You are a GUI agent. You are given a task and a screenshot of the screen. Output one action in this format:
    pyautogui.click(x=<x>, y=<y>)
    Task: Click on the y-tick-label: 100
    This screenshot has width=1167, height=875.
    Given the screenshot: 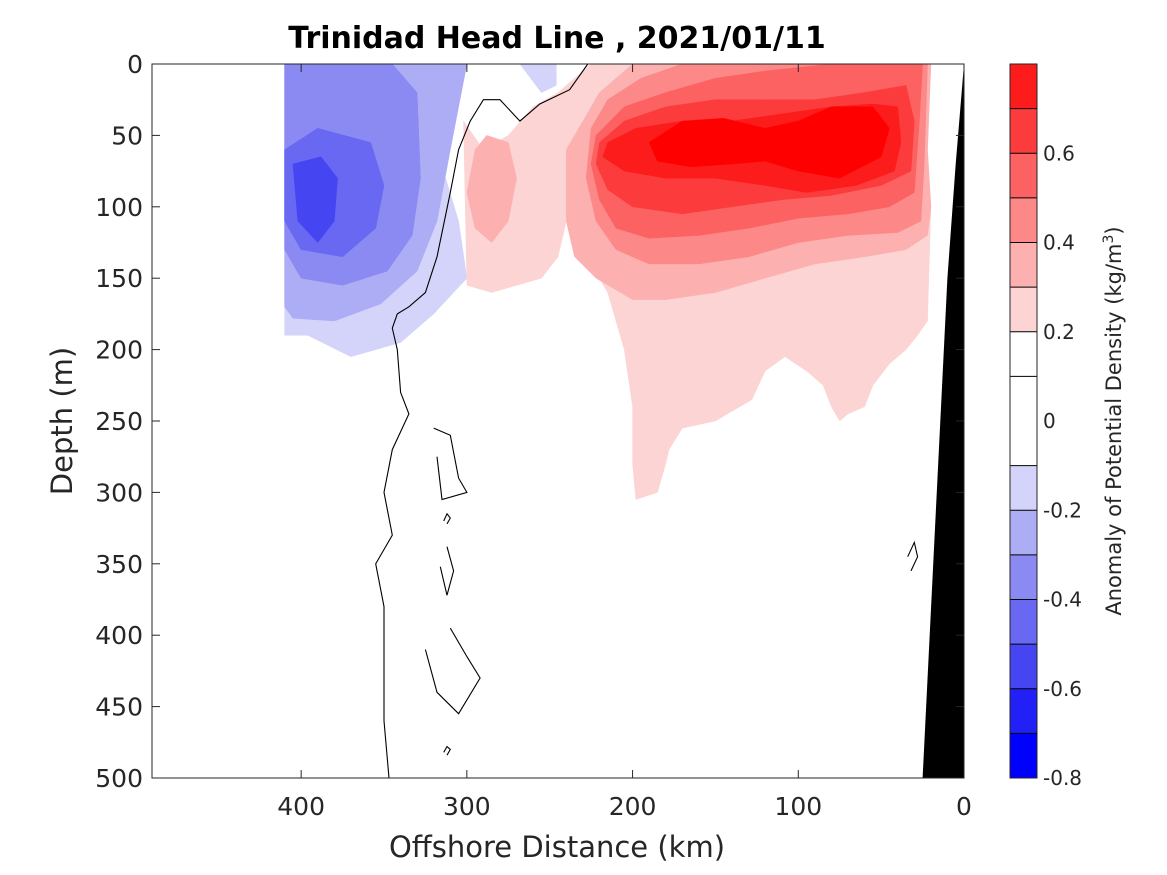 What is the action you would take?
    pyautogui.click(x=119, y=207)
    